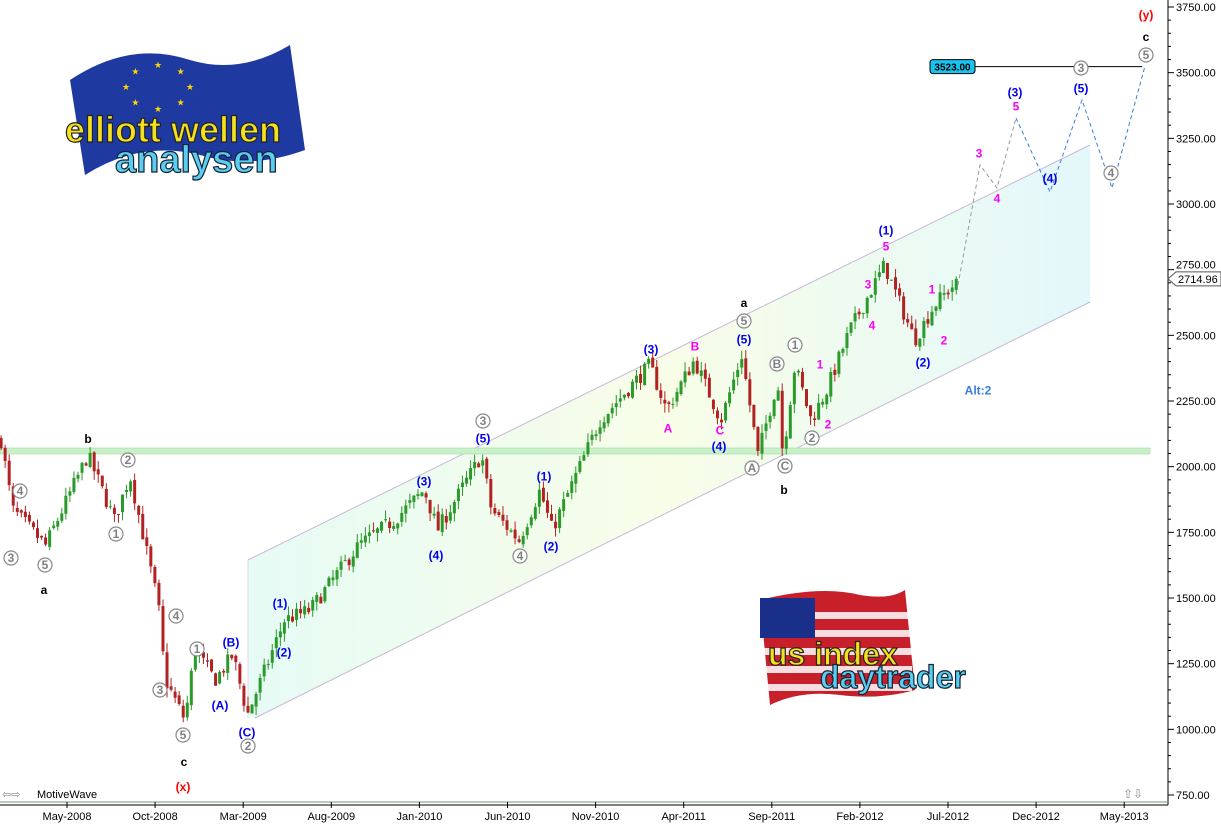  What do you see at coordinates (978, 390) in the screenshot?
I see `wave-label-text: Alt:2` at bounding box center [978, 390].